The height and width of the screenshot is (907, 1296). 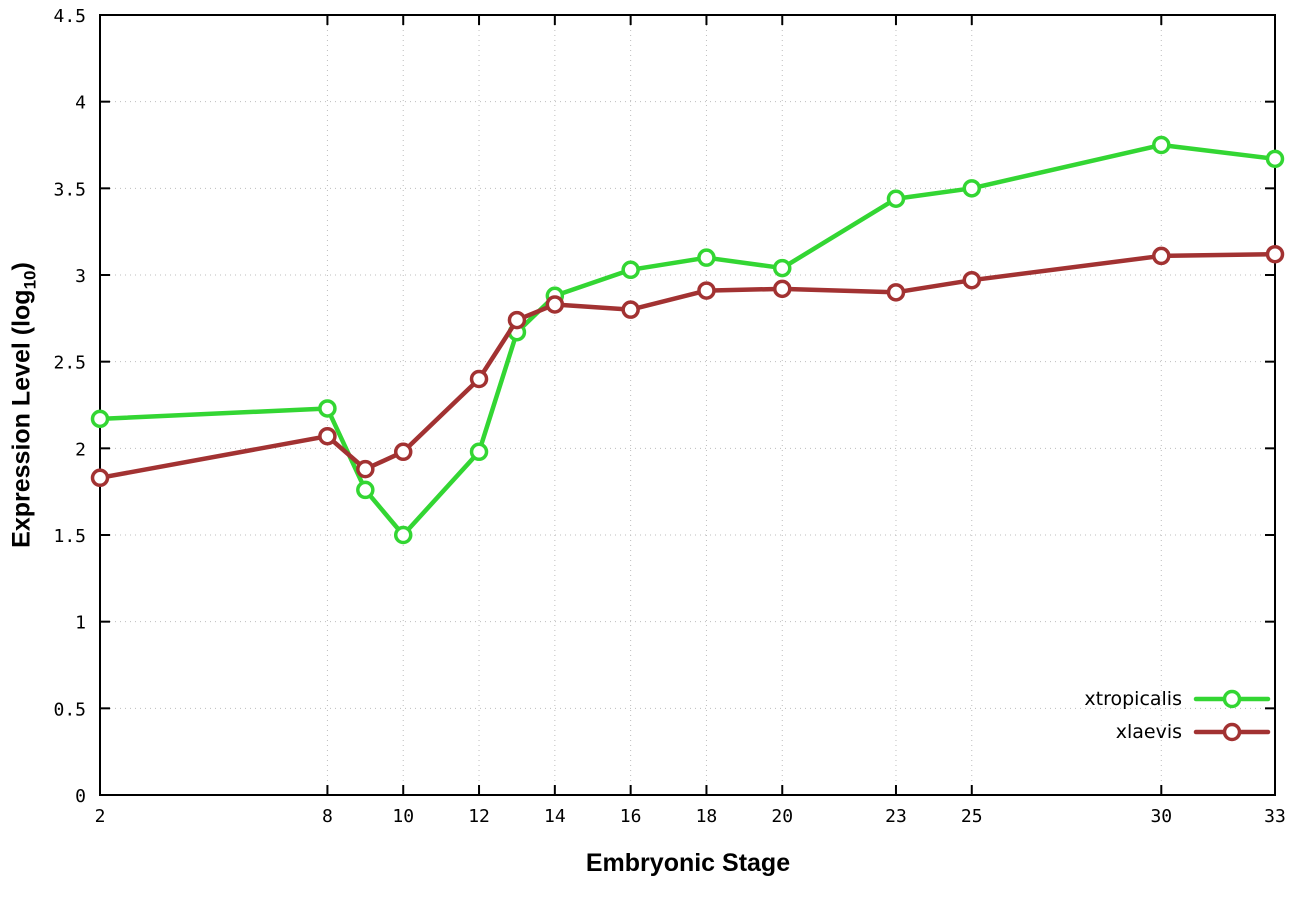 I want to click on x-axis-label: Embryonic Stage, so click(x=688, y=863).